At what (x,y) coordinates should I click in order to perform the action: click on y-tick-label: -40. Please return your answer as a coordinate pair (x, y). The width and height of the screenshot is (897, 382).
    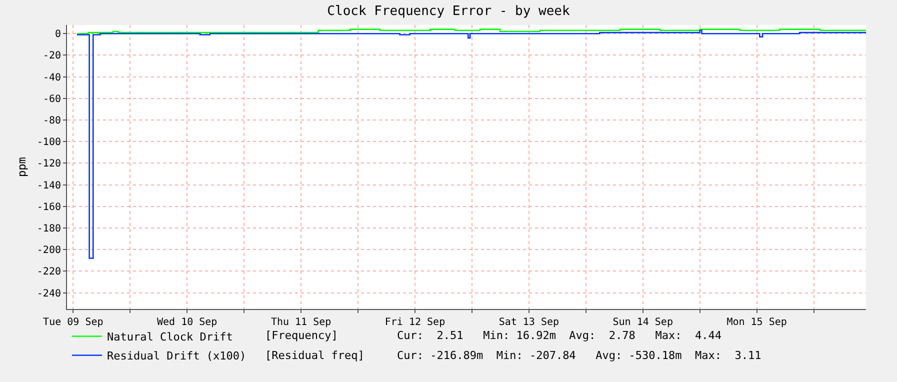
    Looking at the image, I should click on (51, 78).